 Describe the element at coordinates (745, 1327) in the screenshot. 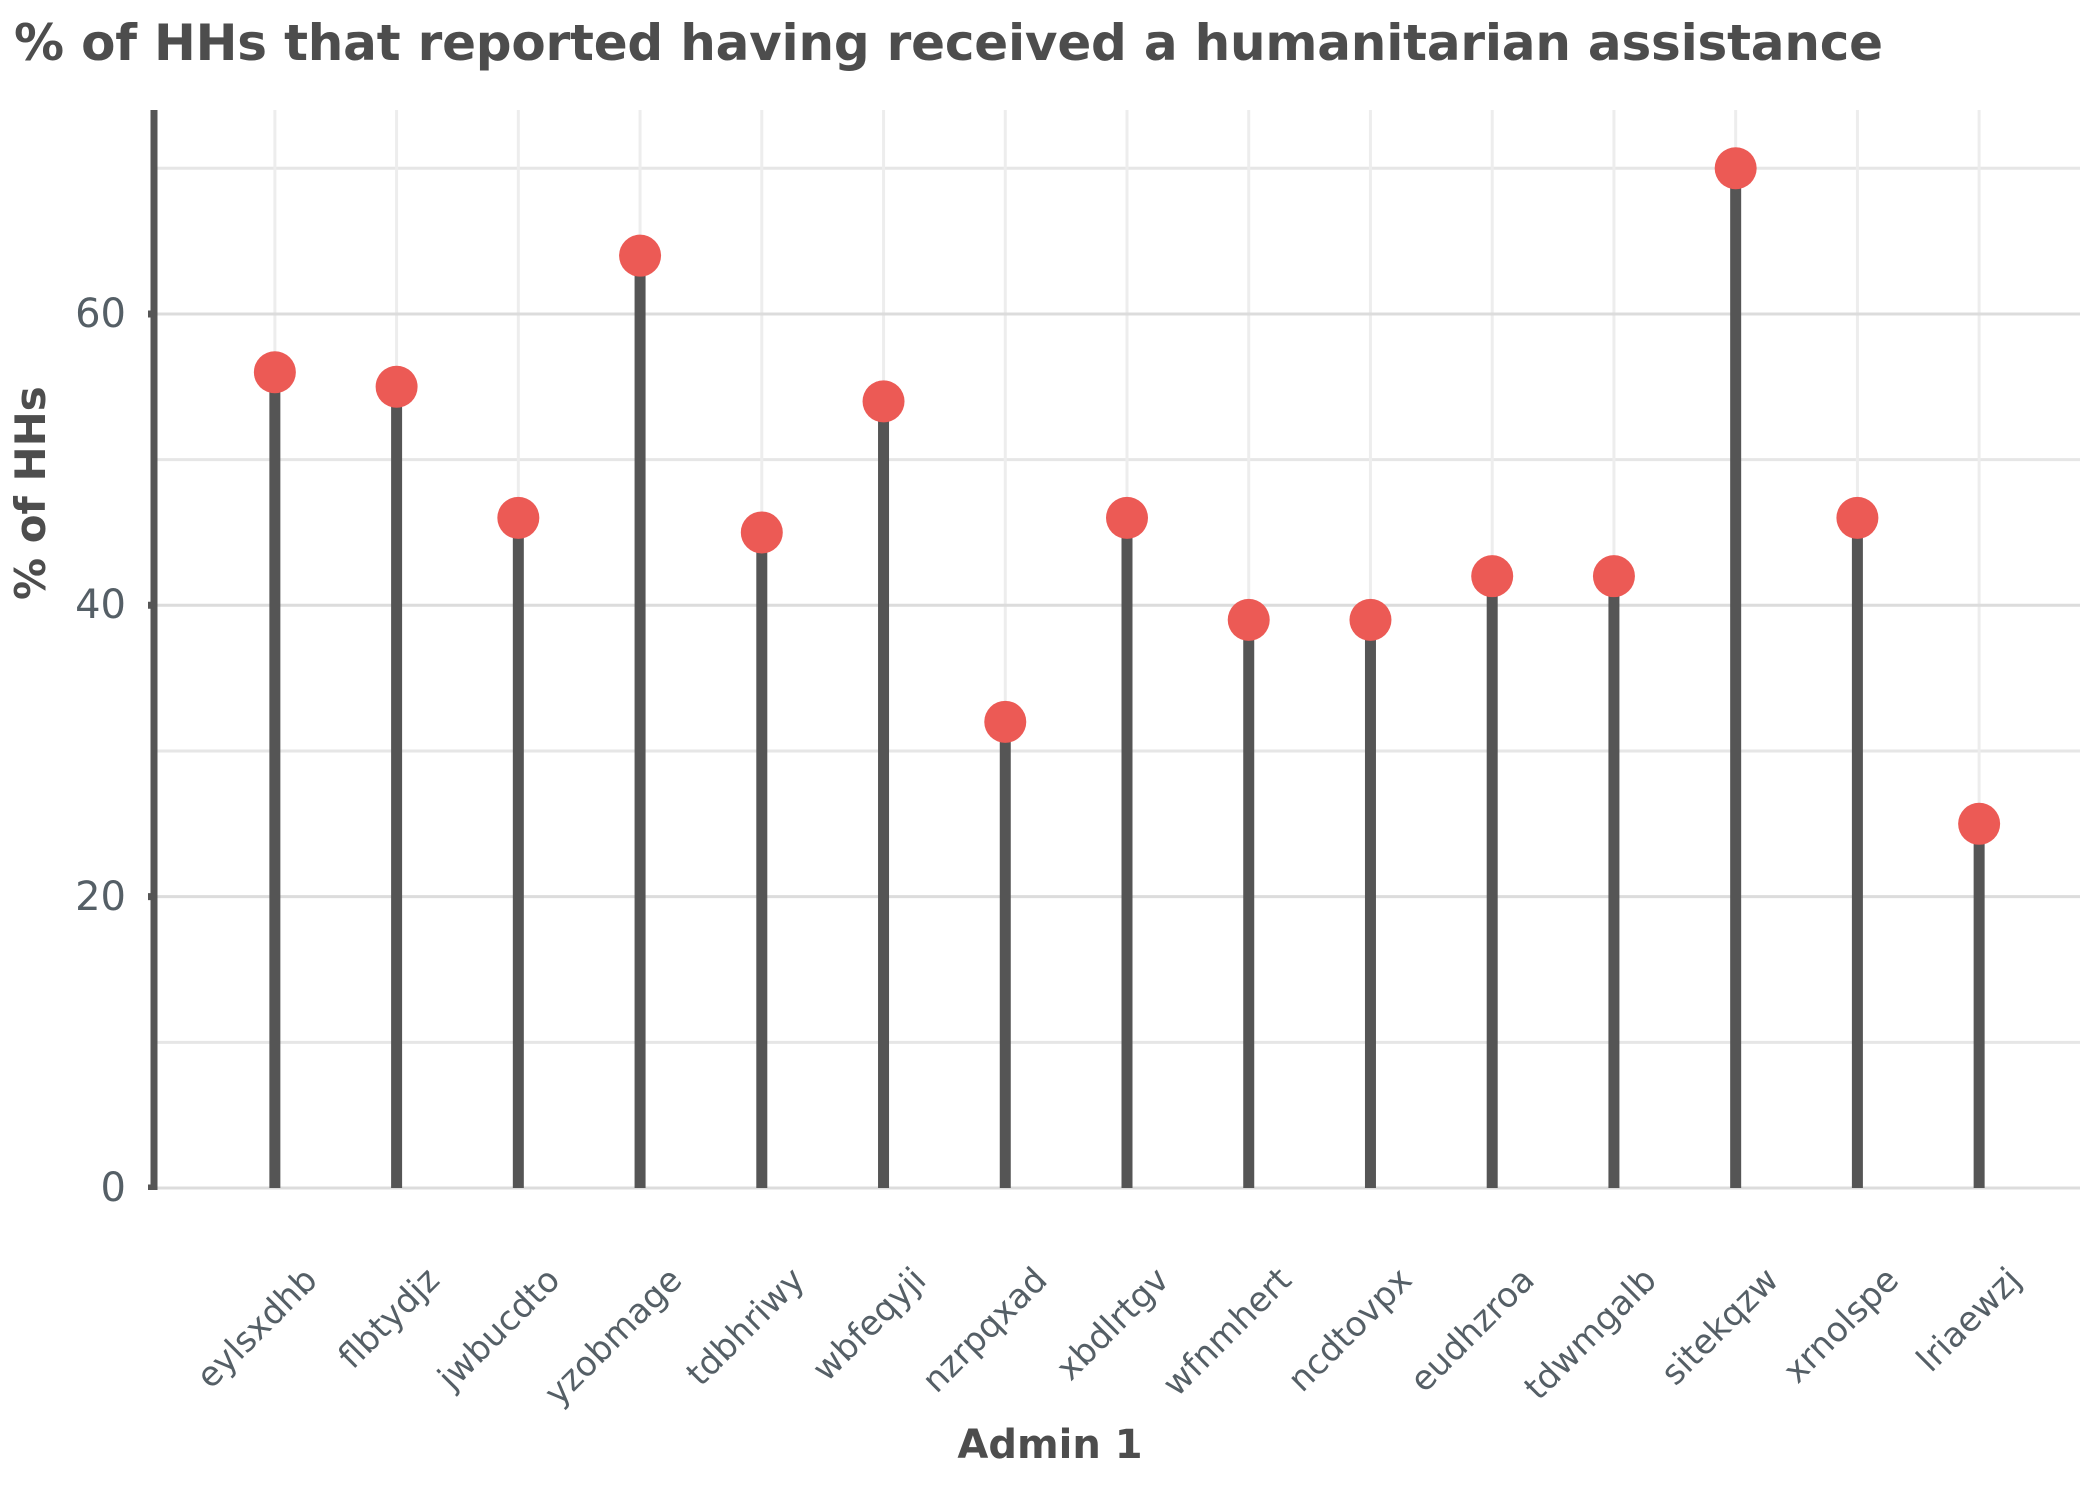

I see `x-tick-label: tdbhriwy` at that location.